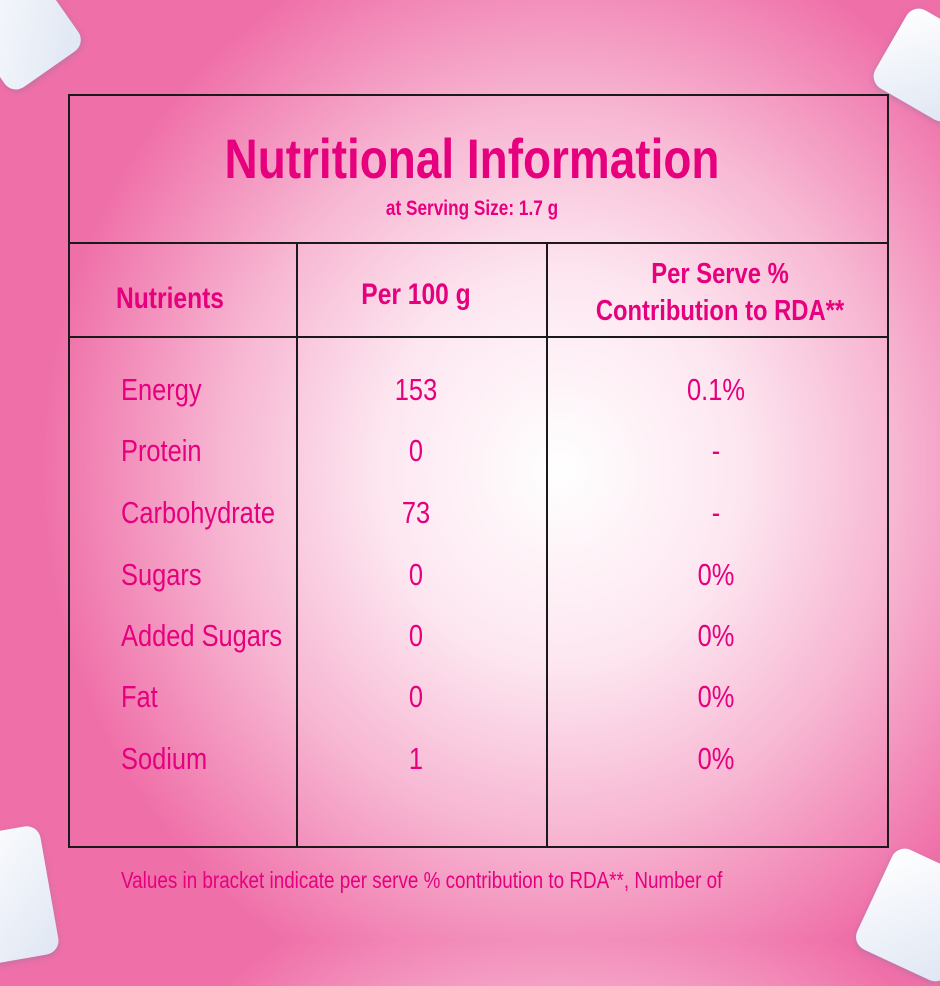 The image size is (940, 986). What do you see at coordinates (720, 274) in the screenshot?
I see `header-per-serve: Per Serve %` at bounding box center [720, 274].